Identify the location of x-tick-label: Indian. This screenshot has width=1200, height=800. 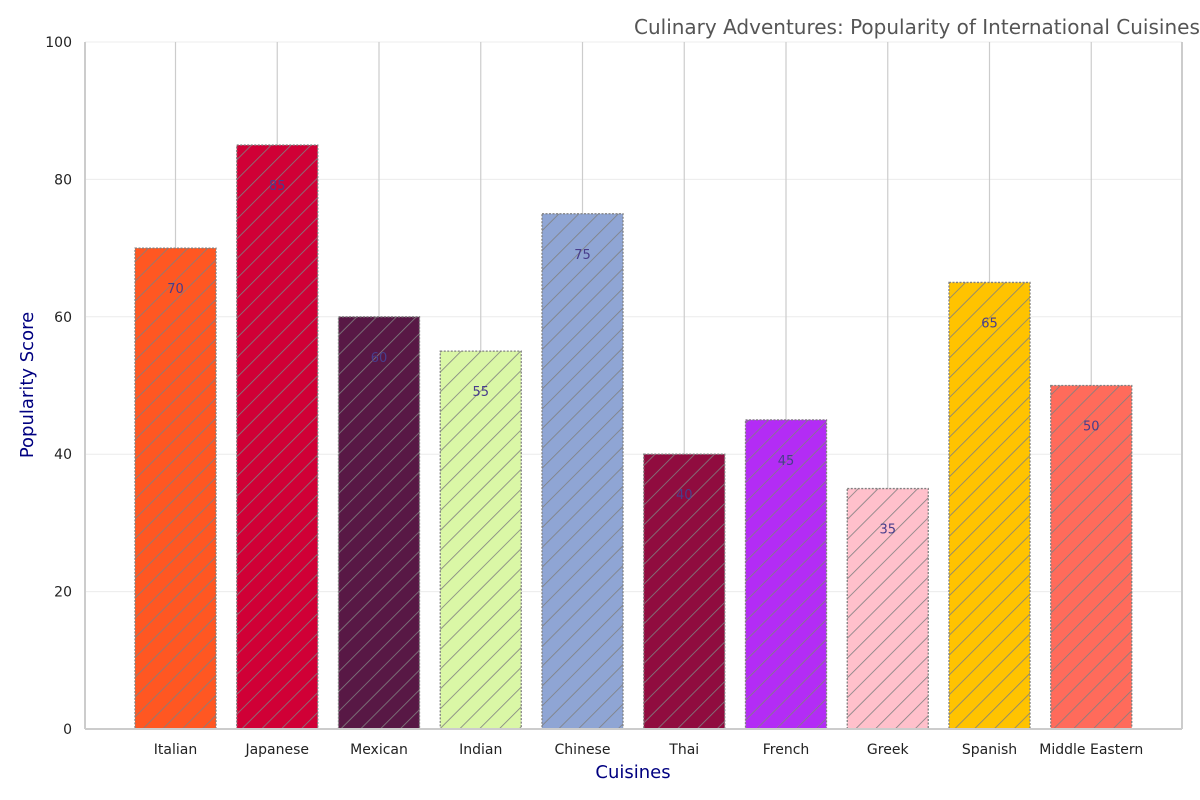
(480, 750).